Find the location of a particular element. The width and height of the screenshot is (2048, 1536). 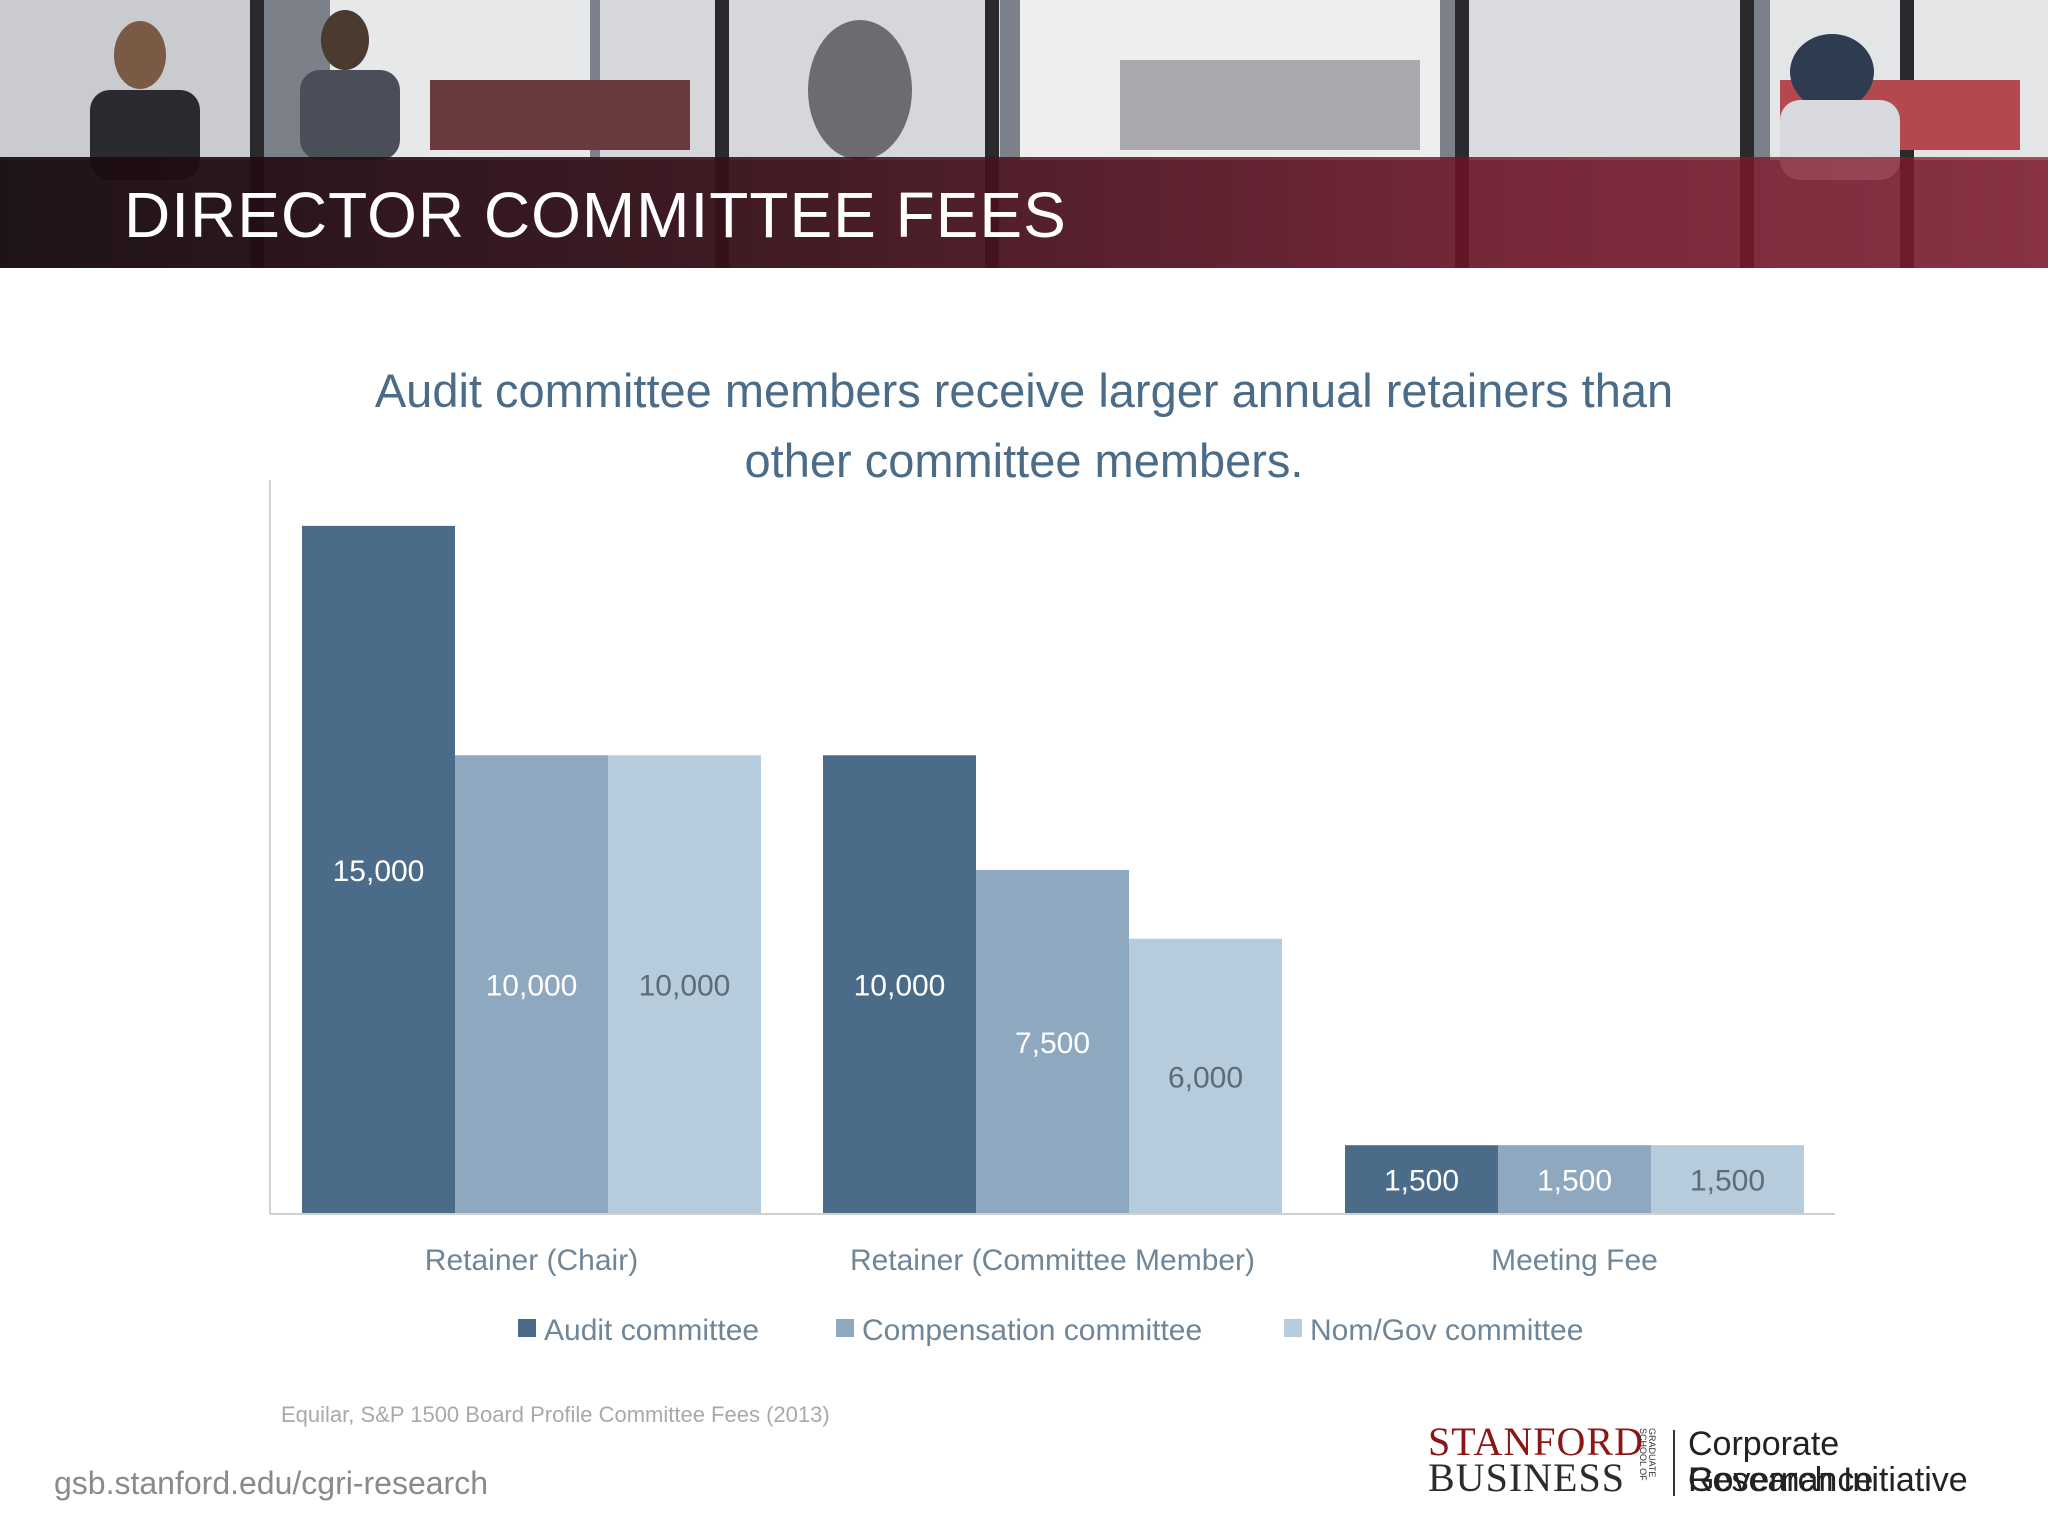

page-title: DIRECTOR COMMITTEE FEES is located at coordinates (595, 215).